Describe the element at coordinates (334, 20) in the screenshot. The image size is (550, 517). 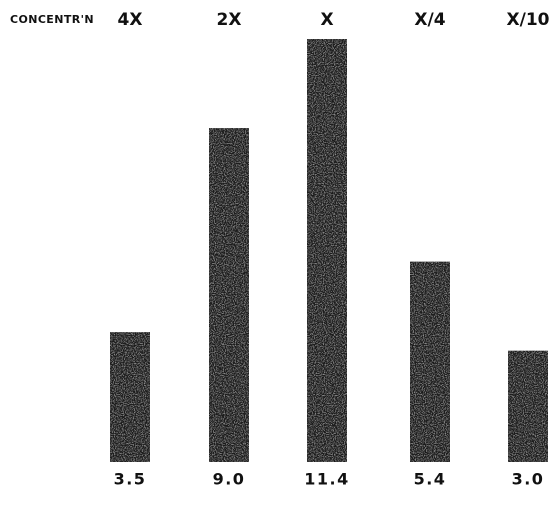
I see `category-labels-group: 4X 2X X X/4 X/10` at that location.